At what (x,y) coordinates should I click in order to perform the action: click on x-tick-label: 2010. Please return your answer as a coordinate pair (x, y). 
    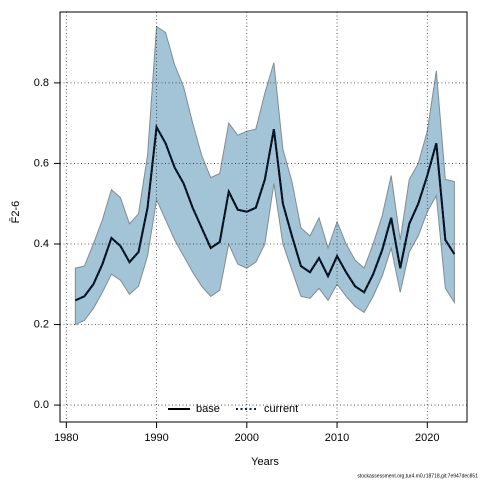
    Looking at the image, I should click on (337, 438).